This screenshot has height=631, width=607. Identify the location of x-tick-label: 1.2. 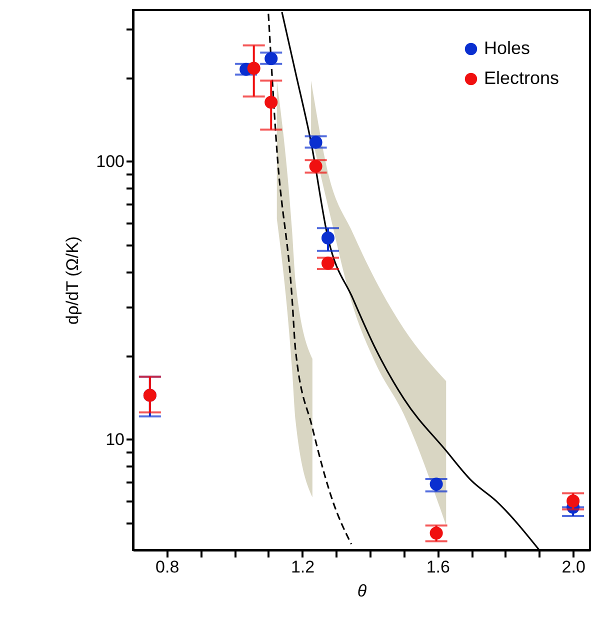
(302, 567).